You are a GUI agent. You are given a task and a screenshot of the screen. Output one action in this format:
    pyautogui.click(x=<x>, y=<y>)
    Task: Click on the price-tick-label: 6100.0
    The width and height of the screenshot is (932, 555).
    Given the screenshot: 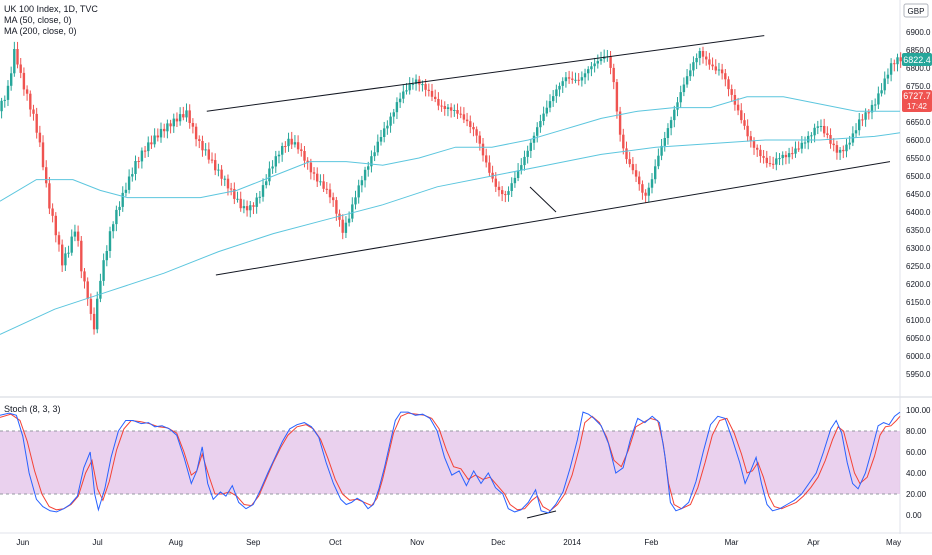 What is the action you would take?
    pyautogui.click(x=918, y=320)
    